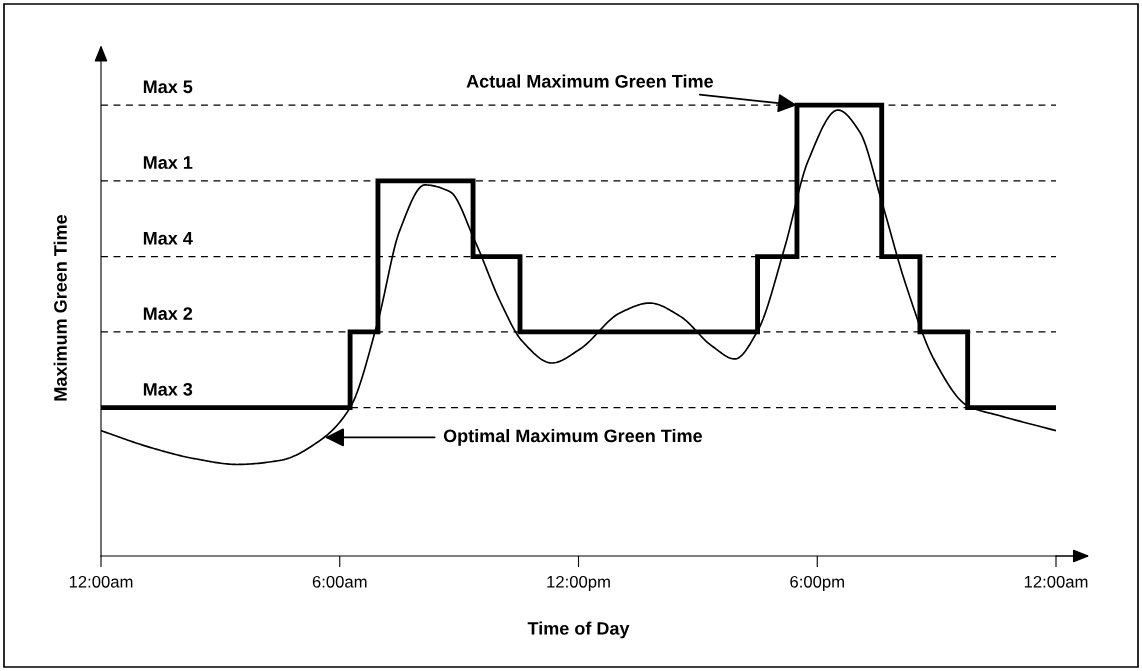 Image resolution: width=1142 pixels, height=671 pixels. I want to click on ref-line-label: Max 4, so click(168, 238).